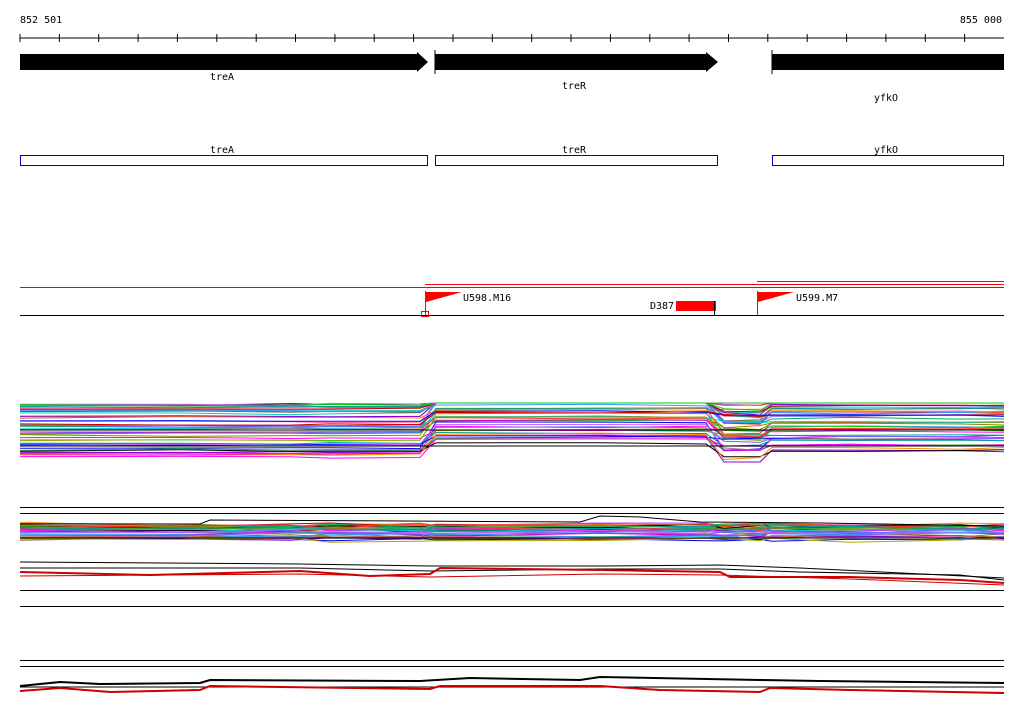  I want to click on gene-box-label-treR: treR, so click(574, 150).